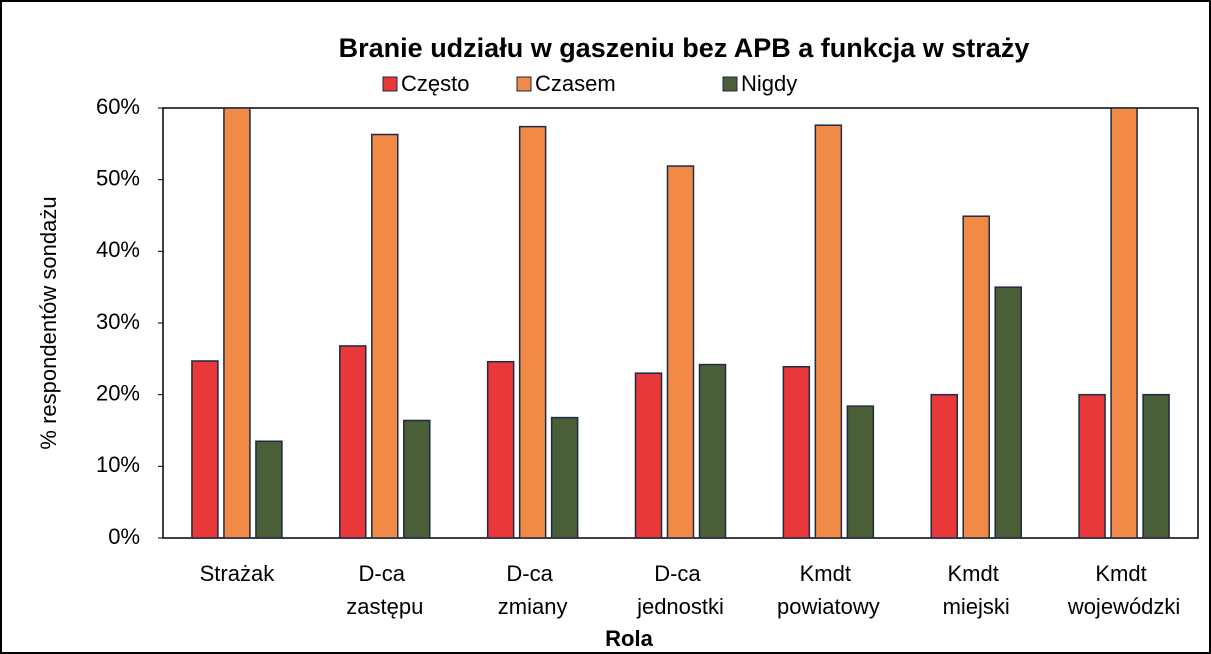 This screenshot has height=654, width=1211. Describe the element at coordinates (118, 106) in the screenshot. I see `y-tick-label: 60%` at that location.